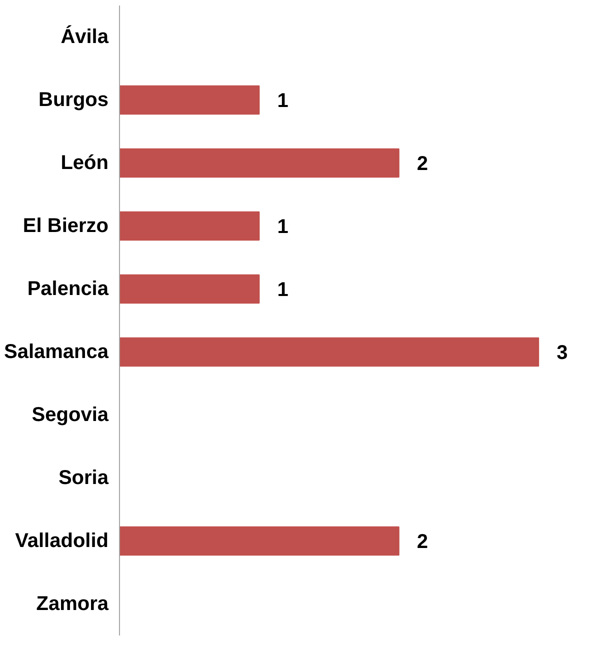 The image size is (614, 648). I want to click on y-tick-label: El Bierzo, so click(65, 226).